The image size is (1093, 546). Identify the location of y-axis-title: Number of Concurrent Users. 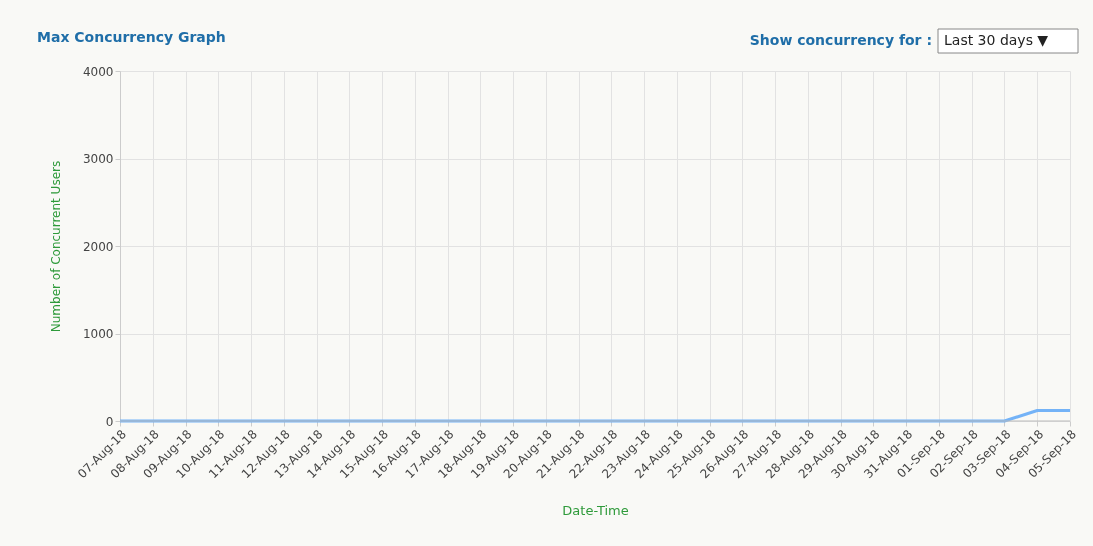
(55, 246).